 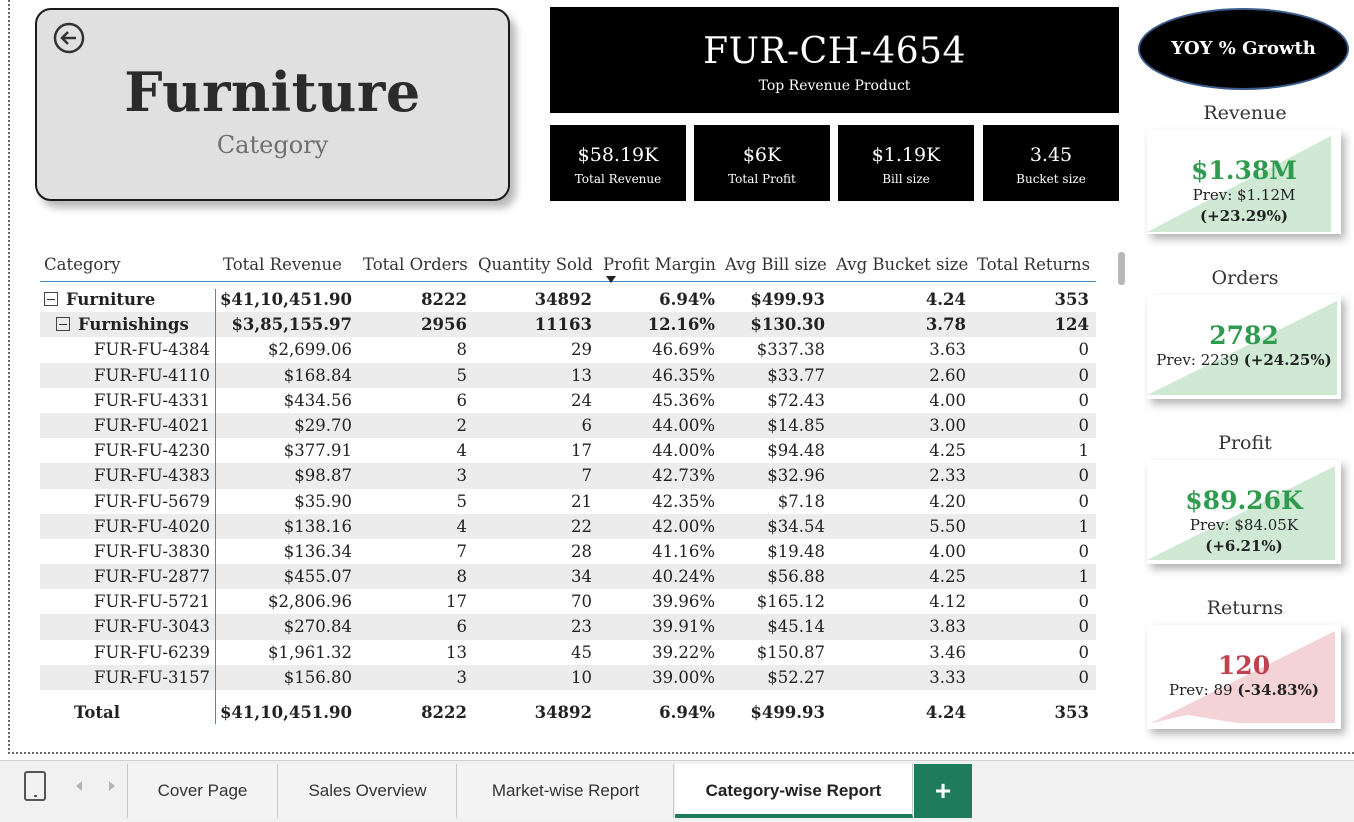 I want to click on cell-value: 41.16%, so click(x=683, y=551).